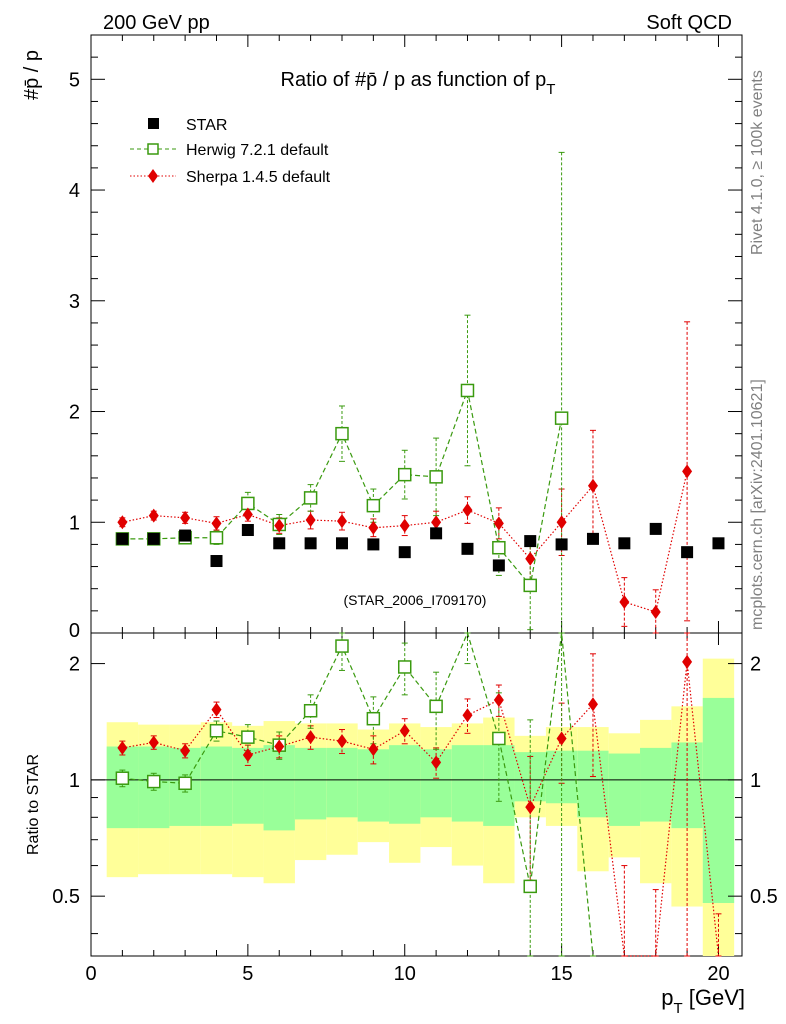 The width and height of the screenshot is (786, 1024). I want to click on ratio-axis-label: Ratio to STAR, so click(33, 804).